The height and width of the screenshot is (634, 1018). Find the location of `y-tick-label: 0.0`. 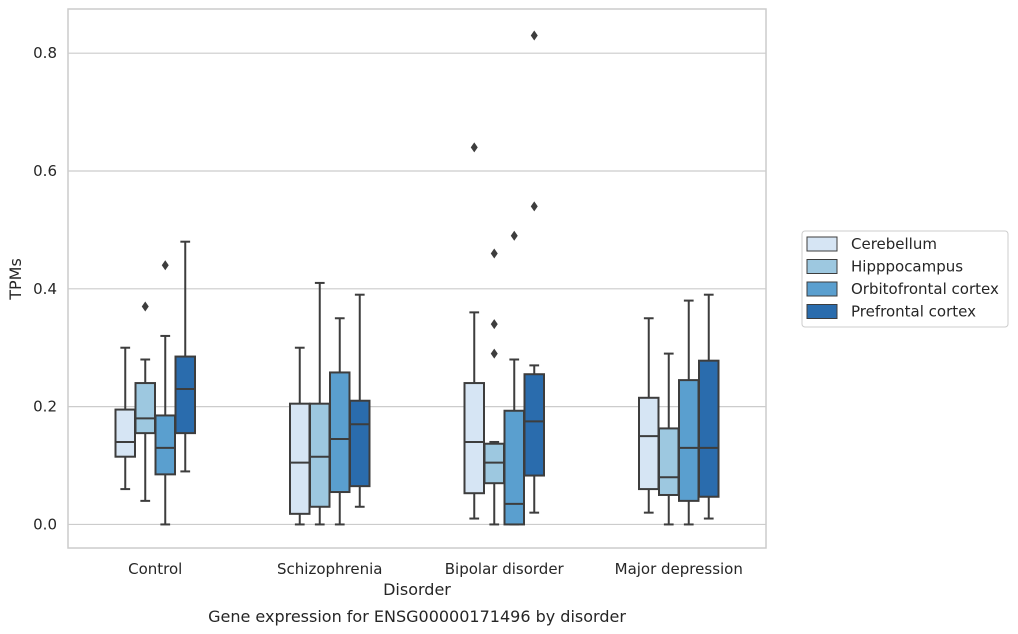

y-tick-label: 0.0 is located at coordinates (45, 524).